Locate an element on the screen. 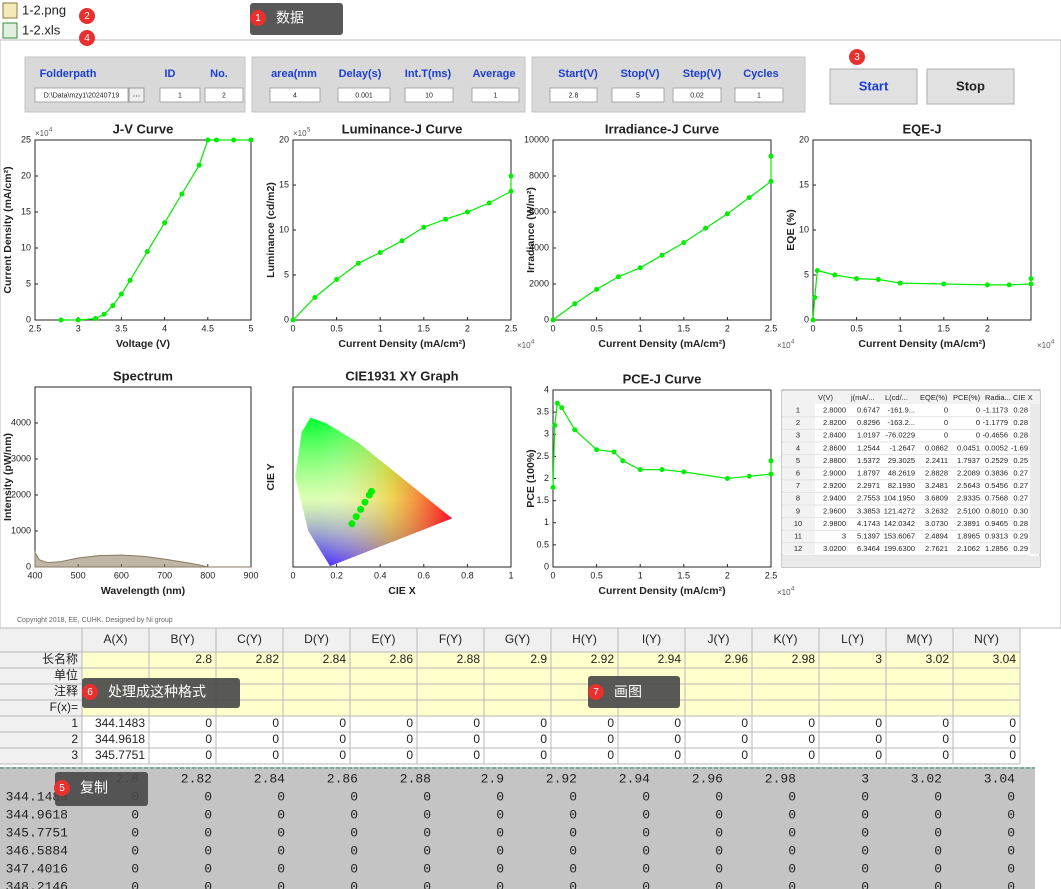 This screenshot has width=1061, height=889. x-axis-label: Wavelength (nm) is located at coordinates (143, 591).